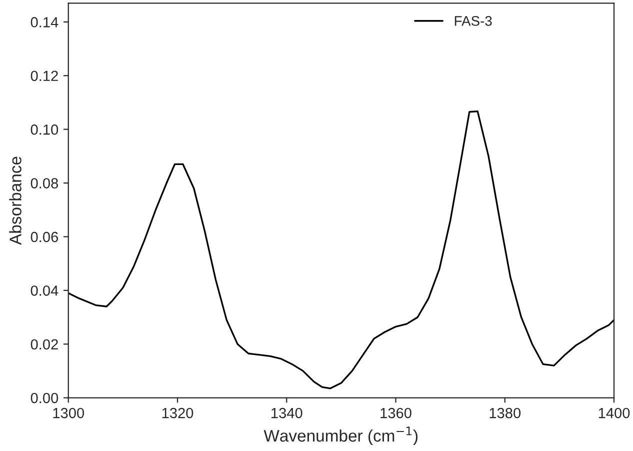 The height and width of the screenshot is (451, 633). Describe the element at coordinates (68, 413) in the screenshot. I see `x-tick-label: 1300` at that location.